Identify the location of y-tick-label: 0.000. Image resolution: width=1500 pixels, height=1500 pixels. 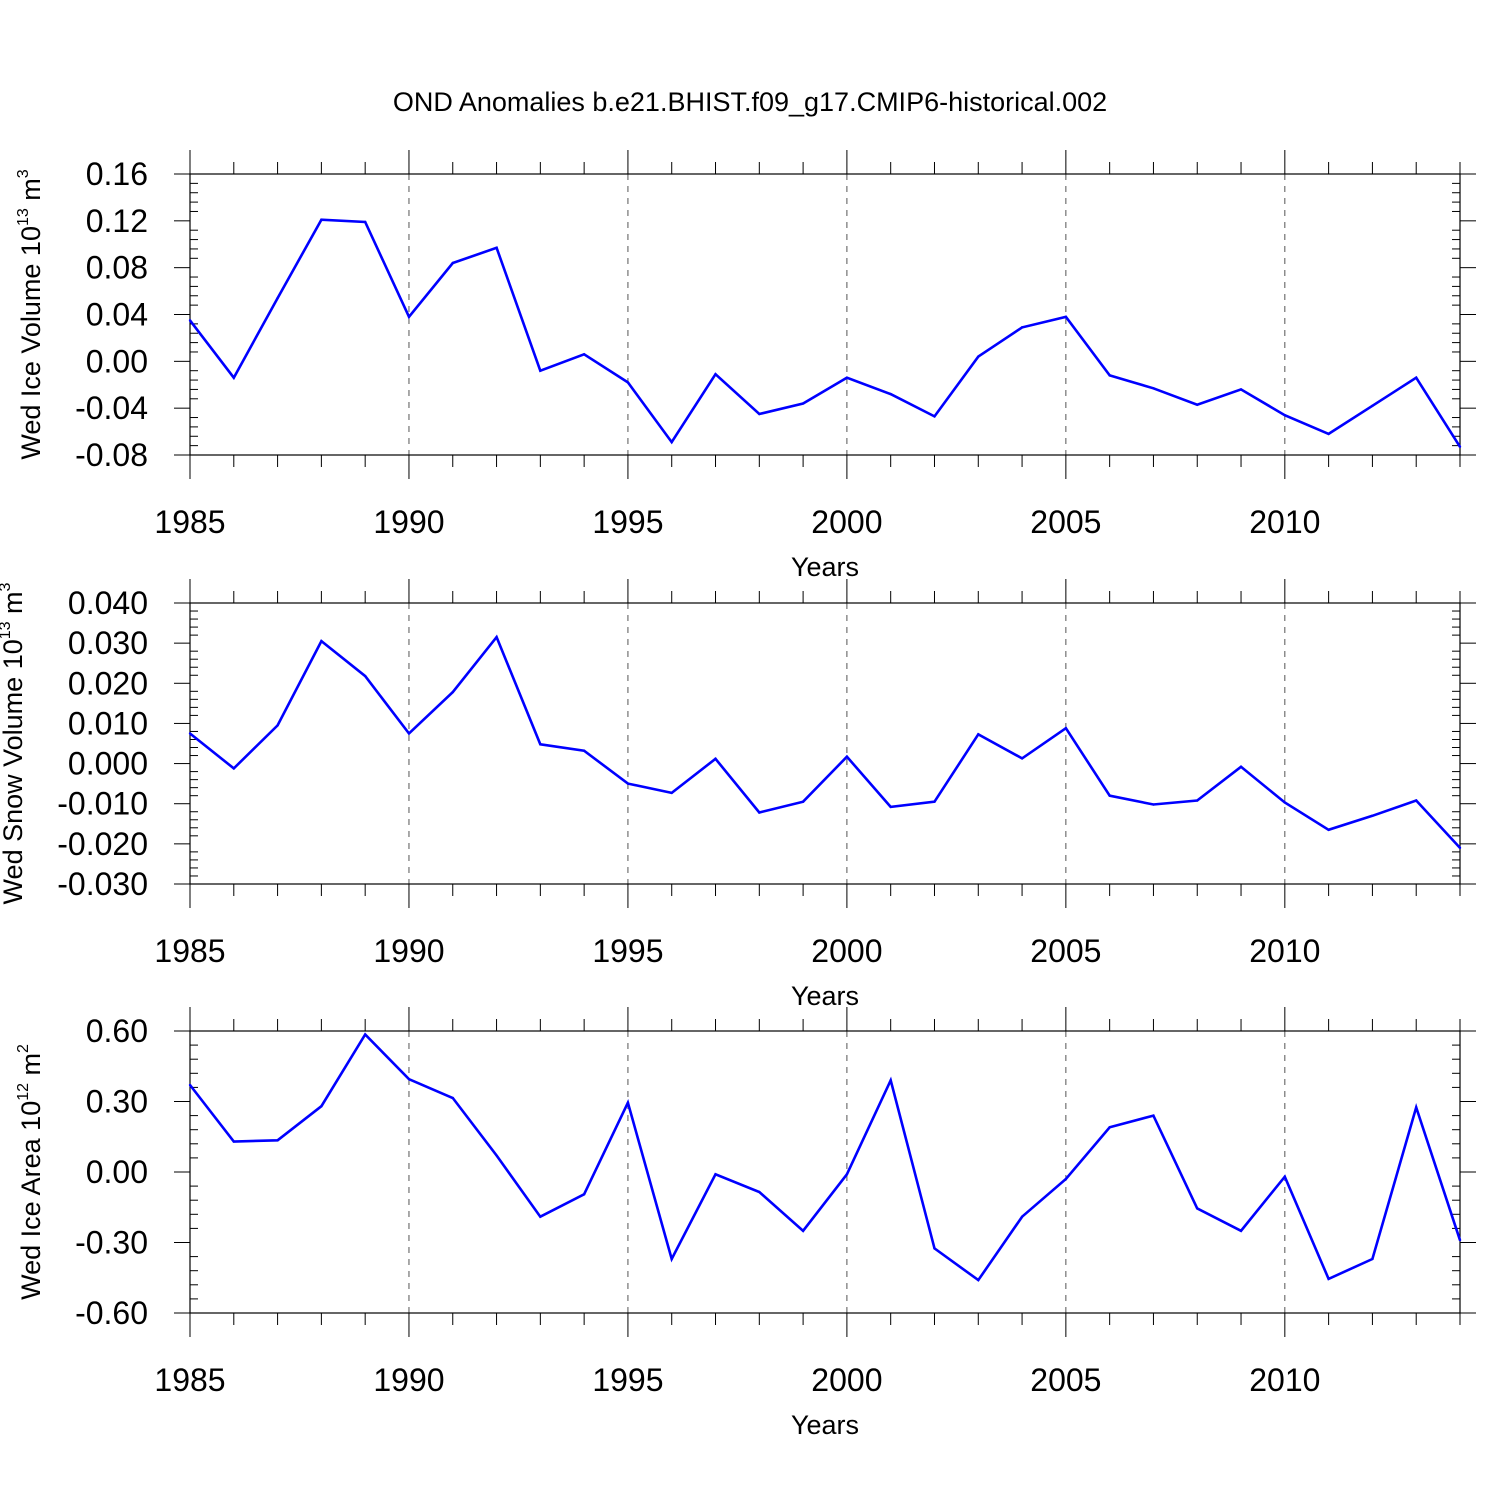
(108, 764).